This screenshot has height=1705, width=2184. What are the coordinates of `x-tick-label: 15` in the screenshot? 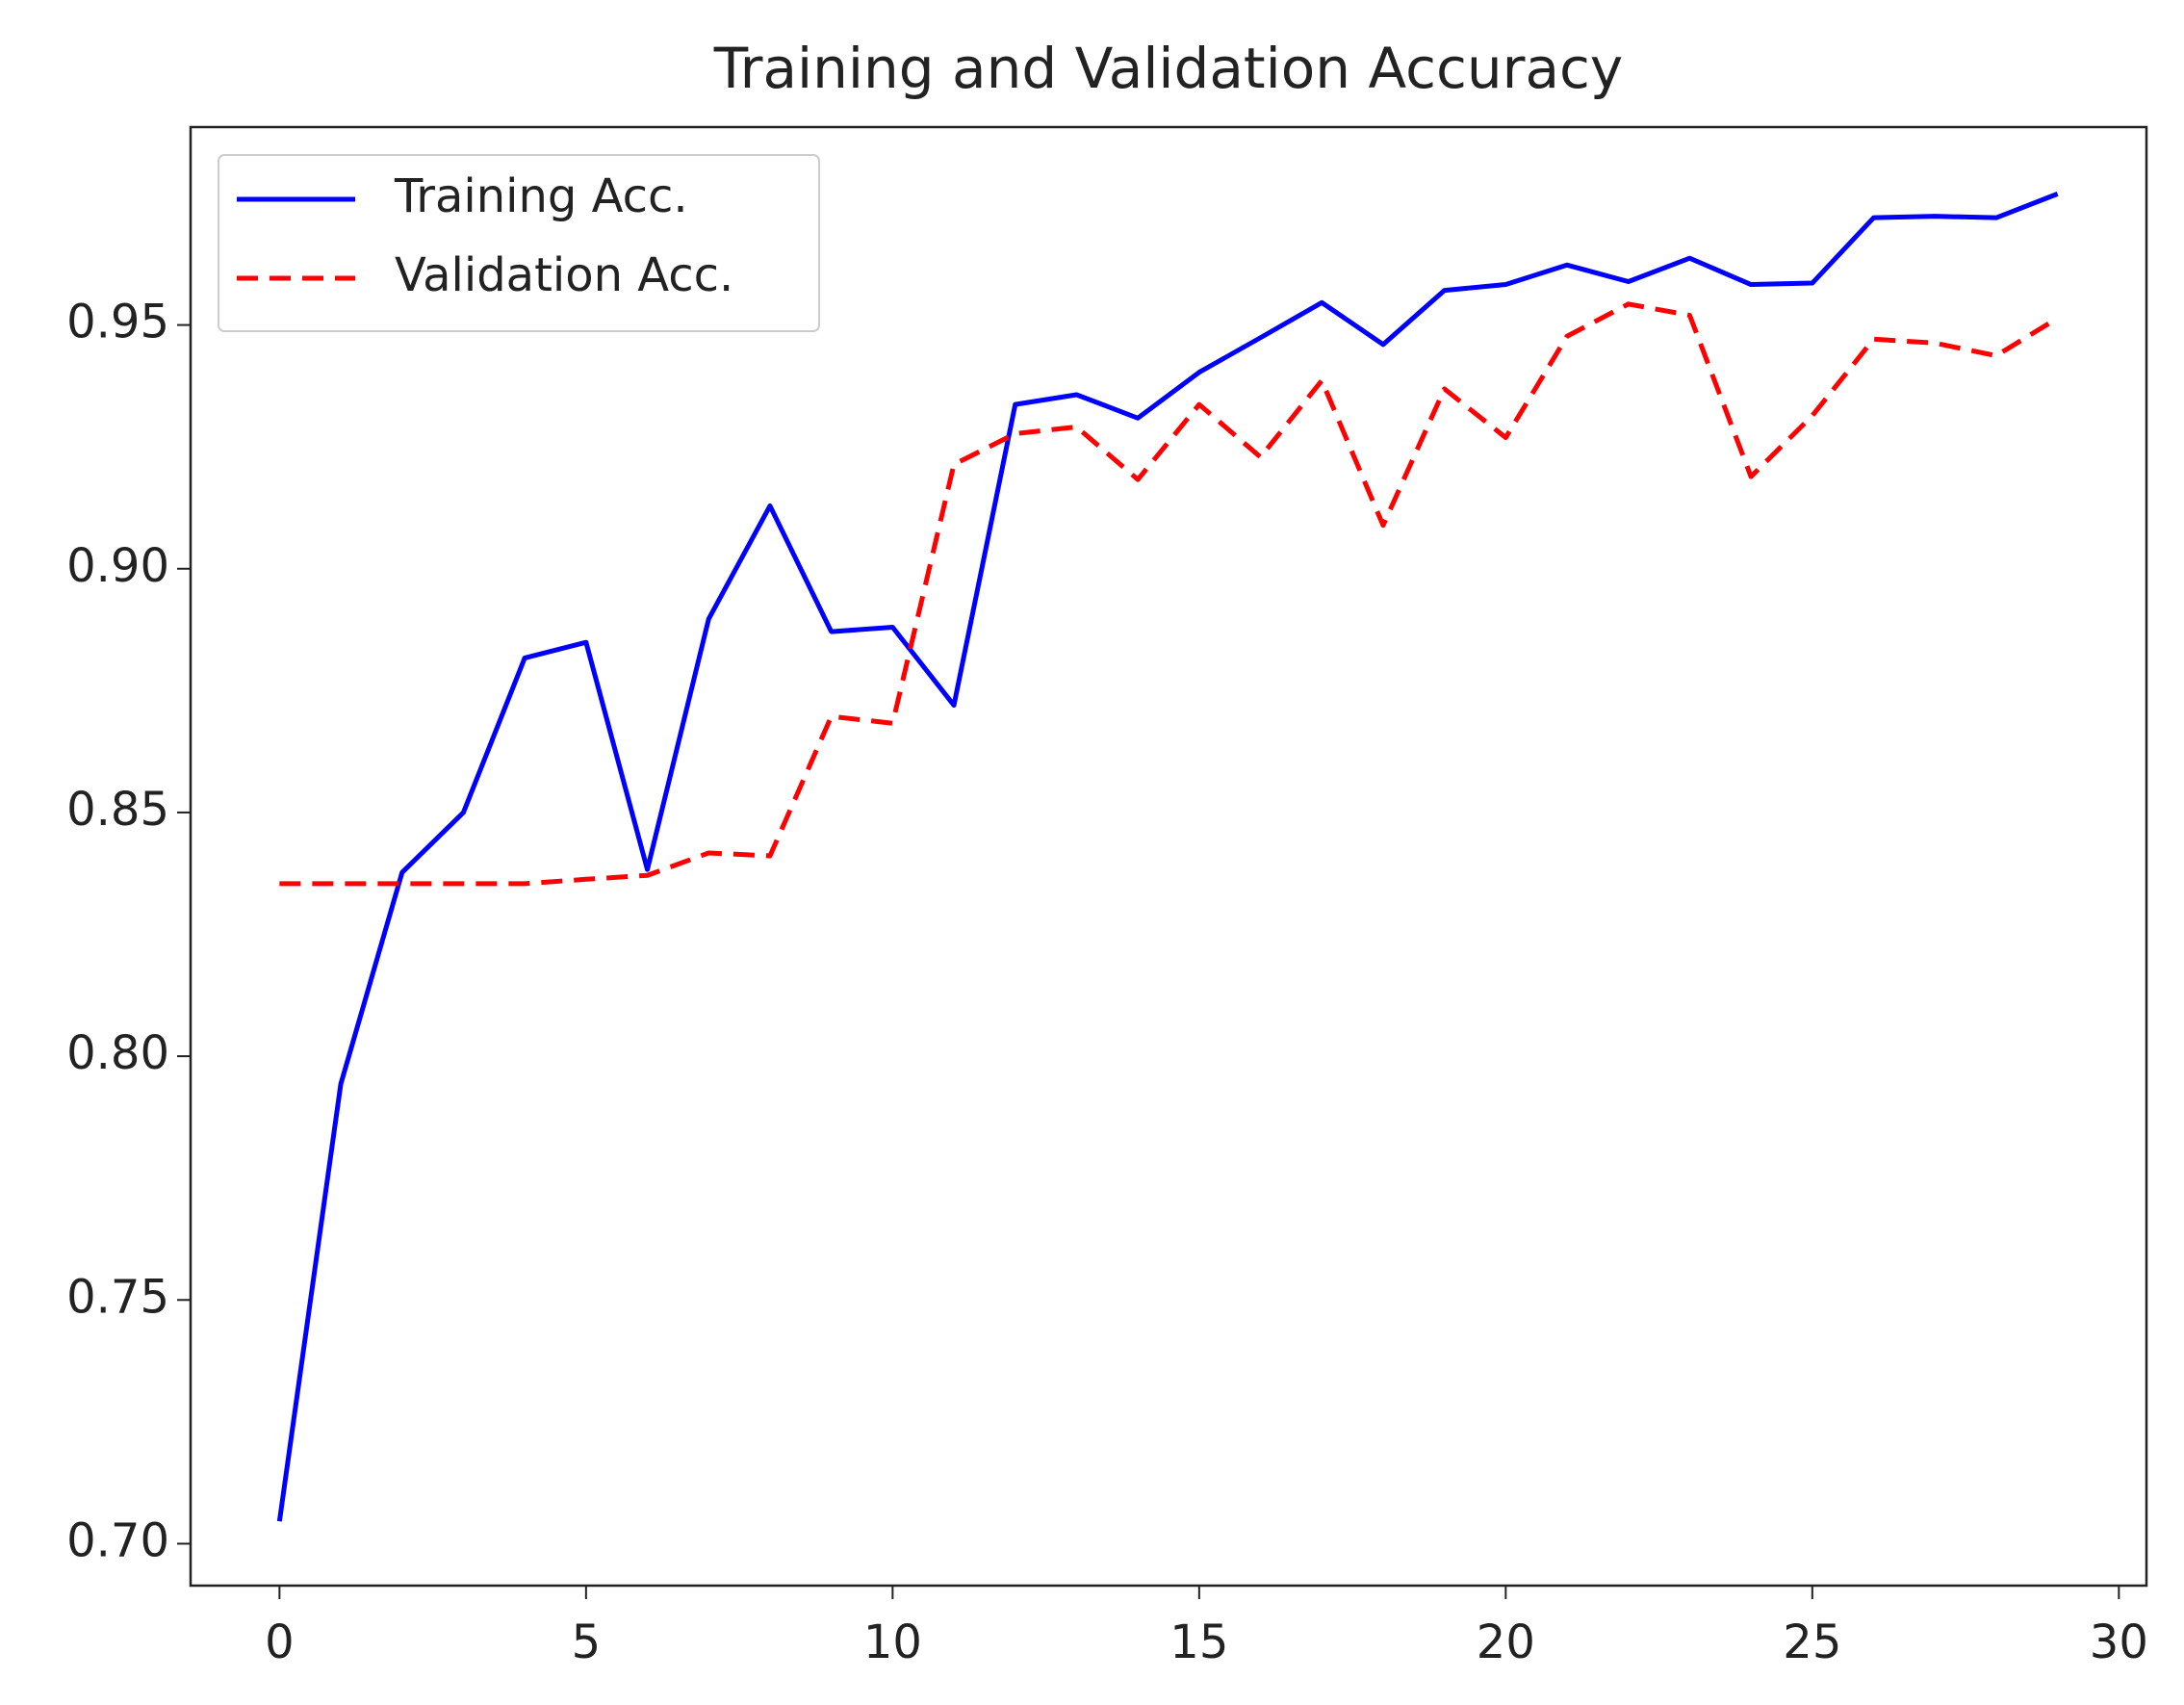 It's located at (1199, 1642).